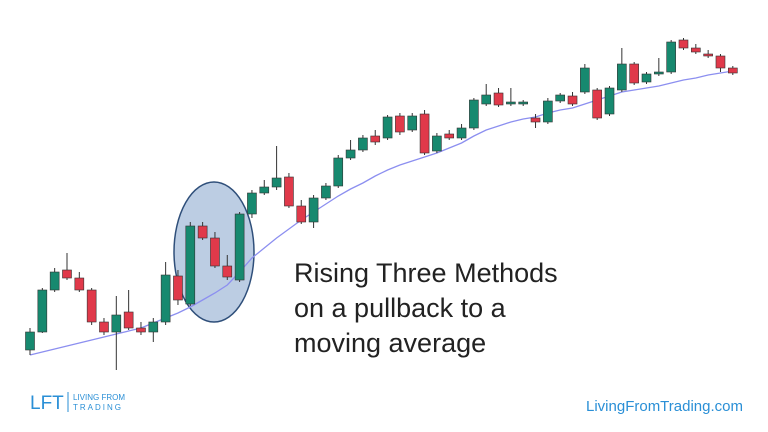  Describe the element at coordinates (664, 406) in the screenshot. I see `website-url: LivingFromTrading.com` at that location.